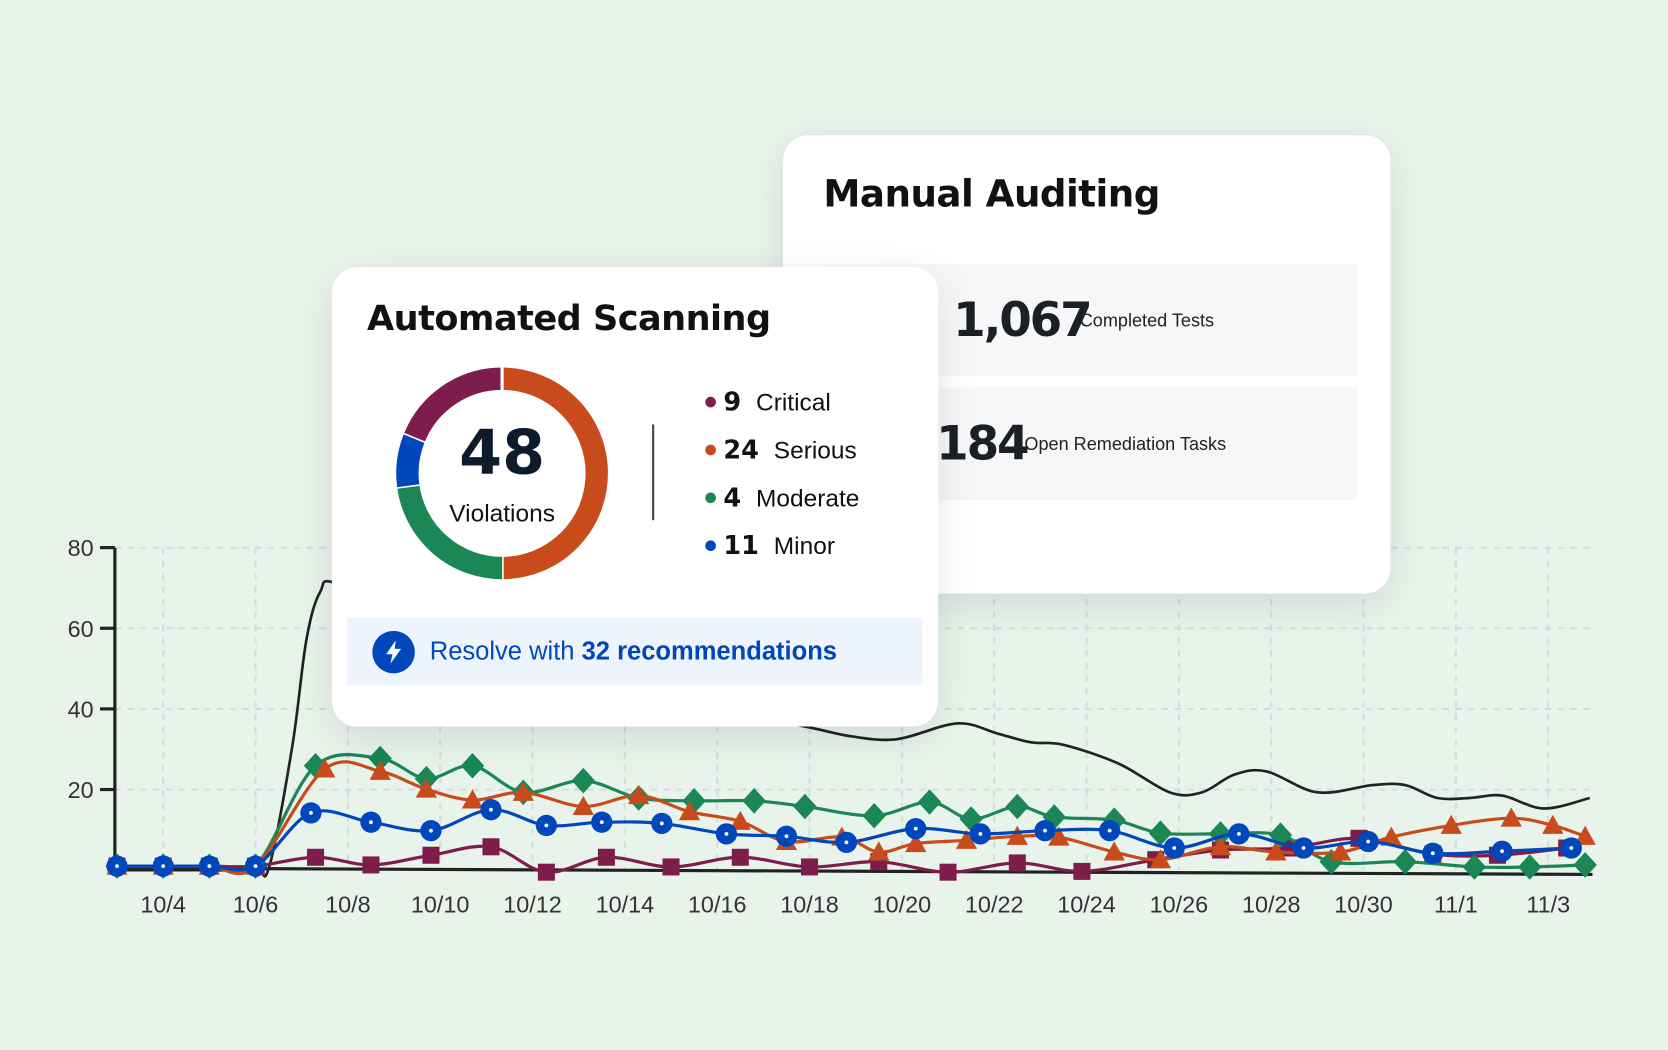  I want to click on stat-label: Open Remediation Tasks, so click(1125, 444).